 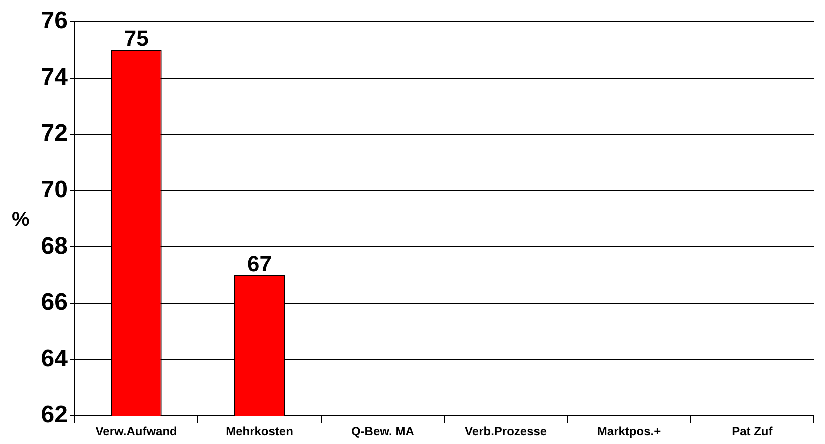 I want to click on x-tick-label: Q-Bew. MA, so click(x=383, y=431).